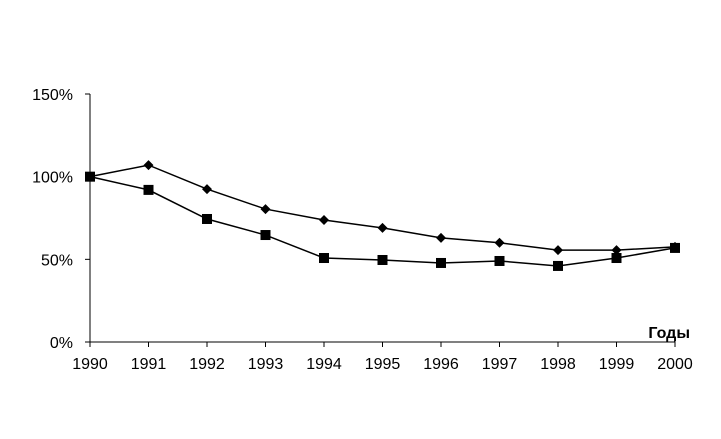  What do you see at coordinates (266, 364) in the screenshot?
I see `x-tick-label: 1993` at bounding box center [266, 364].